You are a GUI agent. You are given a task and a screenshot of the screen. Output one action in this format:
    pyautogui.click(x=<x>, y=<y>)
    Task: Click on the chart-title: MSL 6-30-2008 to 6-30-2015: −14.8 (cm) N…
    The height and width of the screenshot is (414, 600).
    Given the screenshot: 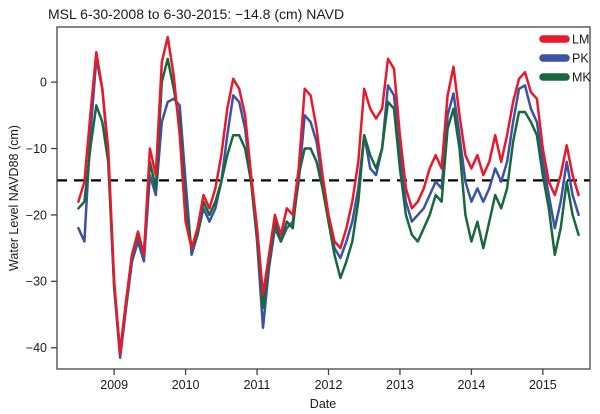 What is the action you would take?
    pyautogui.click(x=196, y=14)
    